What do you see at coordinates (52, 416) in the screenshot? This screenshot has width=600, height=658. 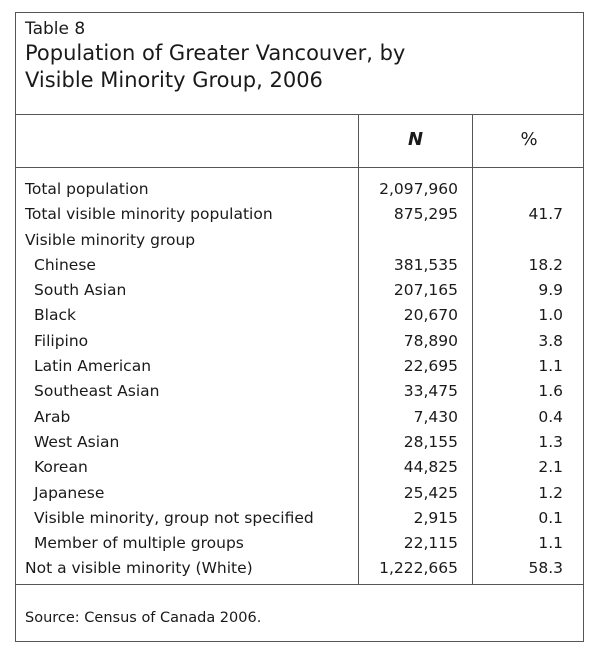 I see `row-label: Arab` at bounding box center [52, 416].